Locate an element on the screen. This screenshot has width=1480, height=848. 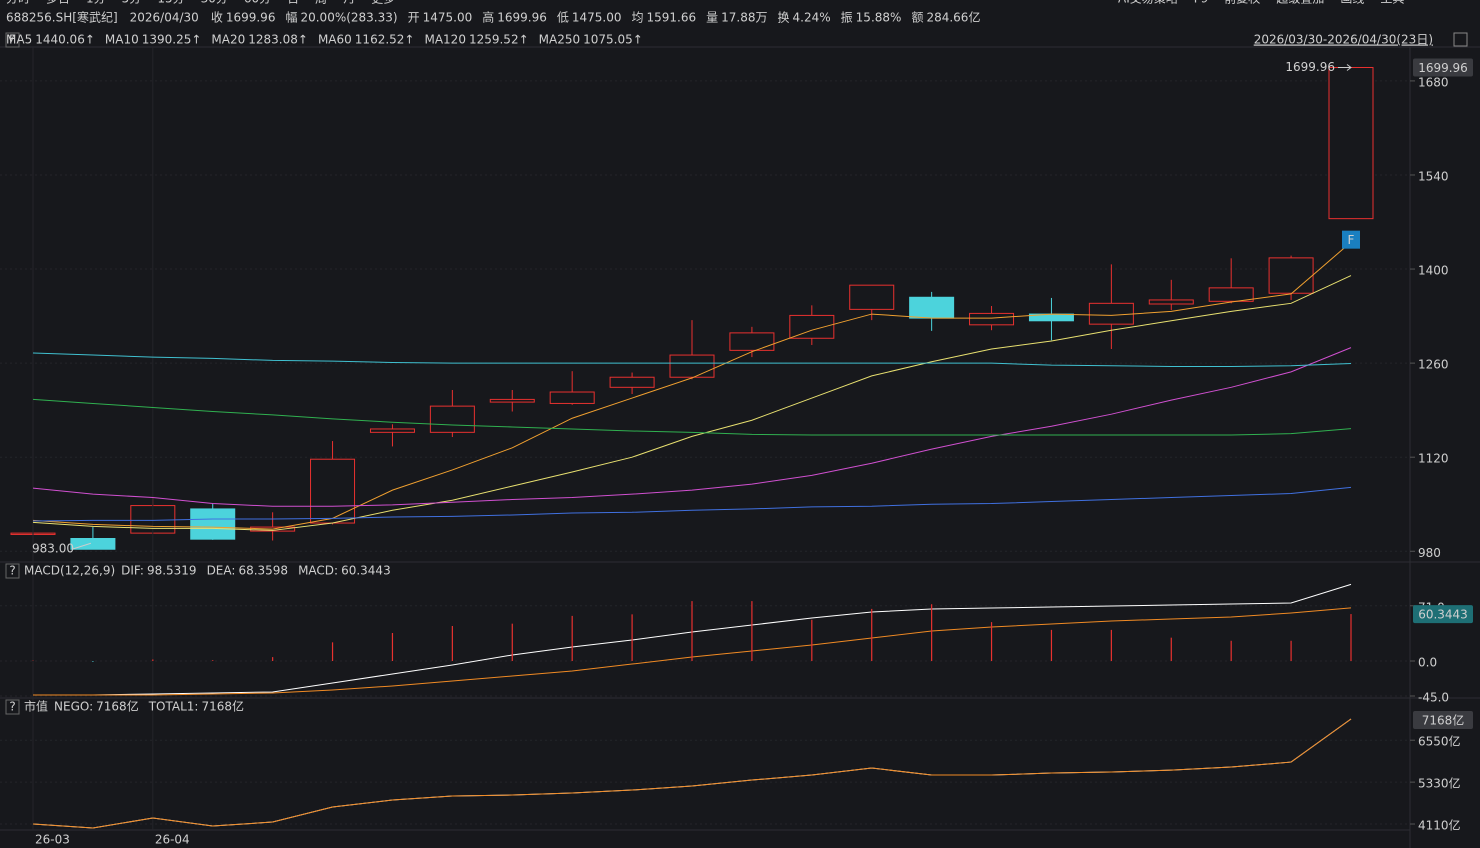
legend-name: MA5 is located at coordinates (19, 40).